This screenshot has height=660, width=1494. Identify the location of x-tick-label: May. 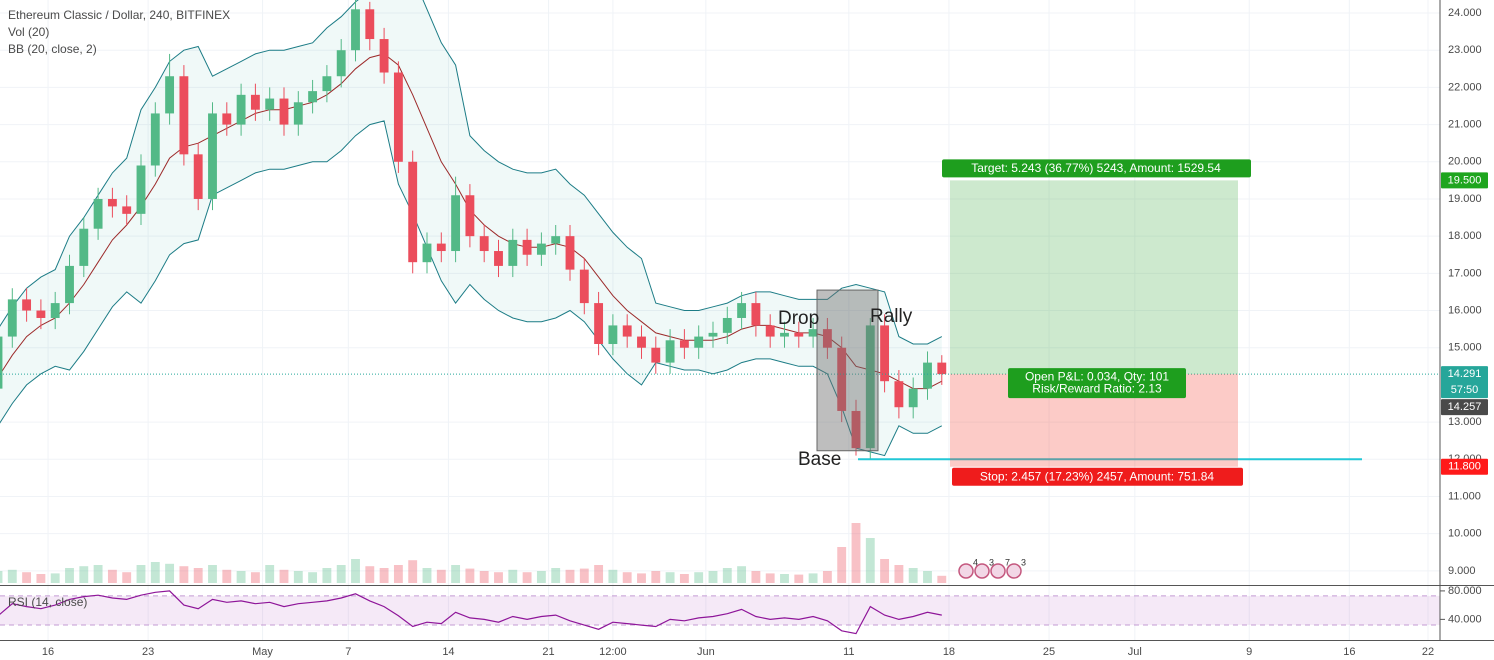
(262, 652).